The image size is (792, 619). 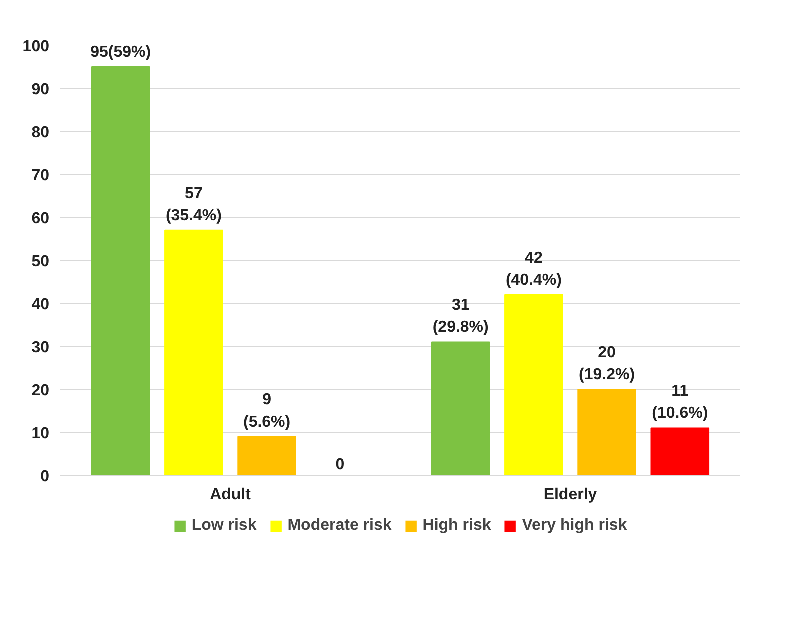 What do you see at coordinates (680, 402) in the screenshot?
I see `data-label: 11 (10.6%)` at bounding box center [680, 402].